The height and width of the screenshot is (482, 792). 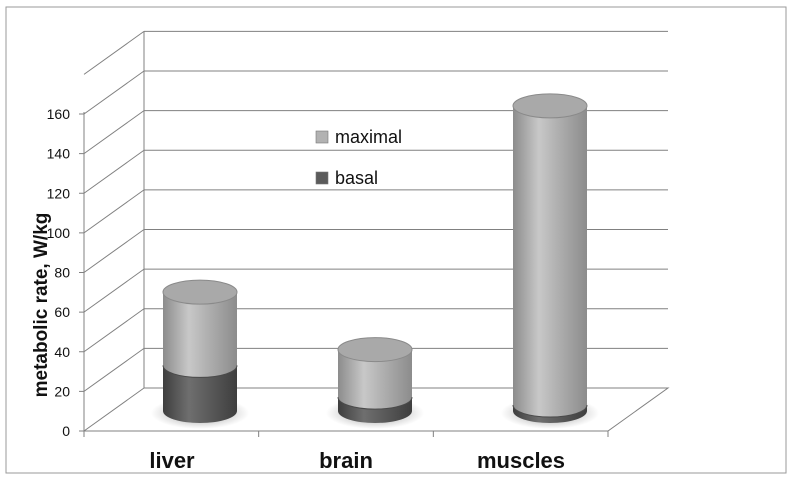 I want to click on y-tick-label: 140, so click(x=59, y=154).